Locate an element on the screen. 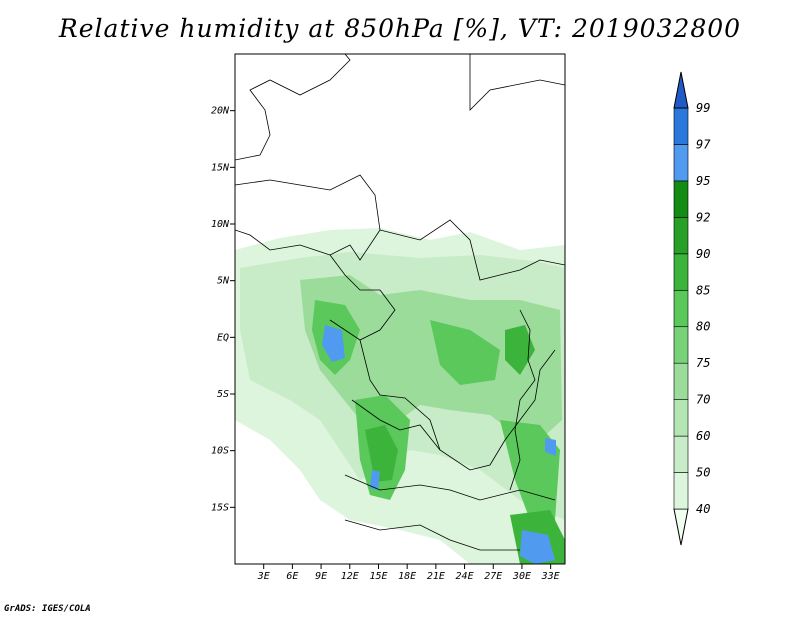 The image size is (800, 618). lat-tick-label: 10N is located at coordinates (220, 224).